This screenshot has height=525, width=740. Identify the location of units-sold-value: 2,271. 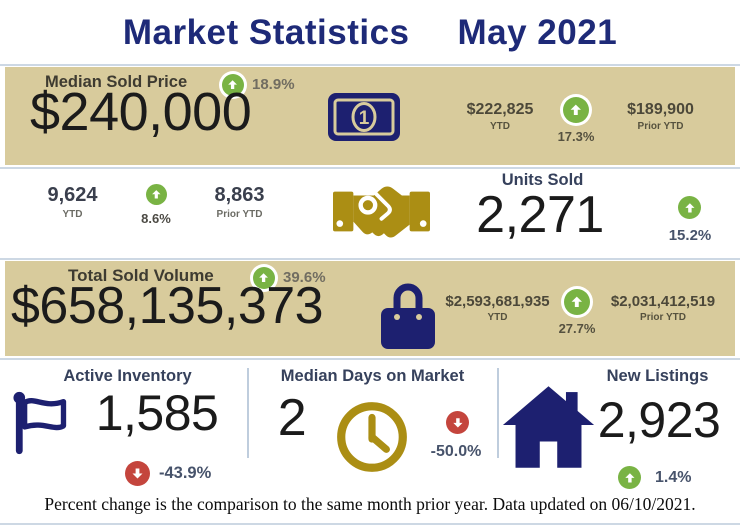
(540, 215).